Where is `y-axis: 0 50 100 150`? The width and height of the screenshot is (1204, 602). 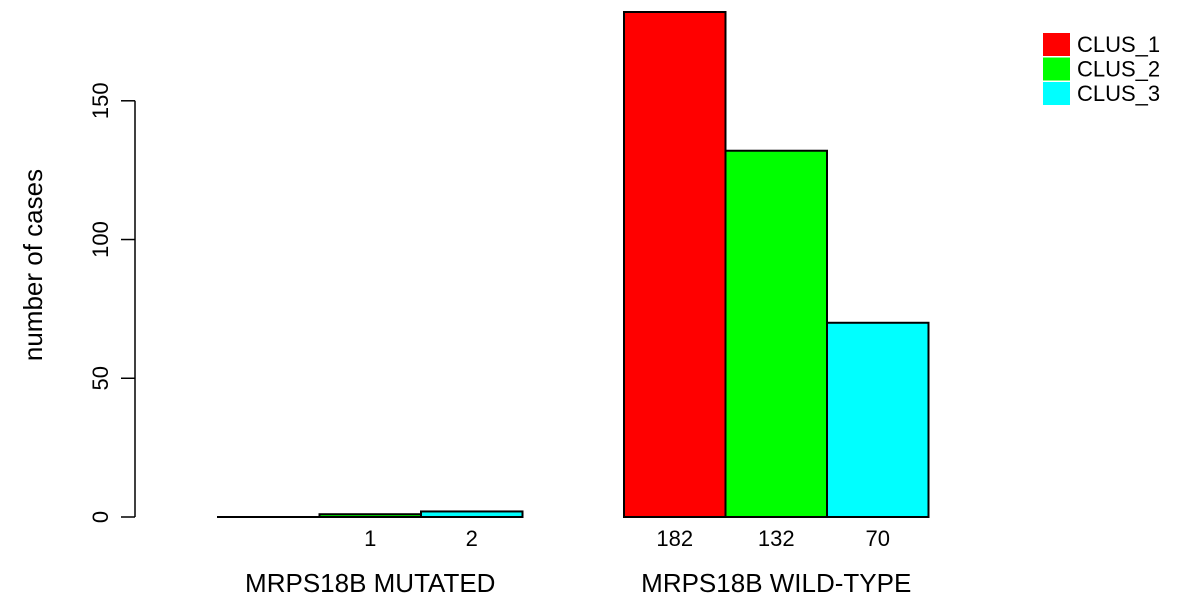 y-axis: 0 50 100 150 is located at coordinates (112, 302).